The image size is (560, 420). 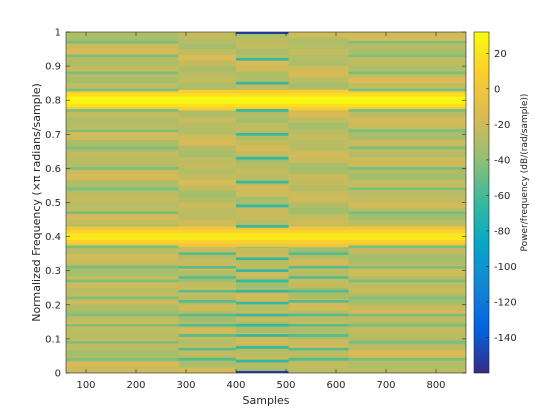 I want to click on y-tick-label: 1, so click(x=58, y=33).